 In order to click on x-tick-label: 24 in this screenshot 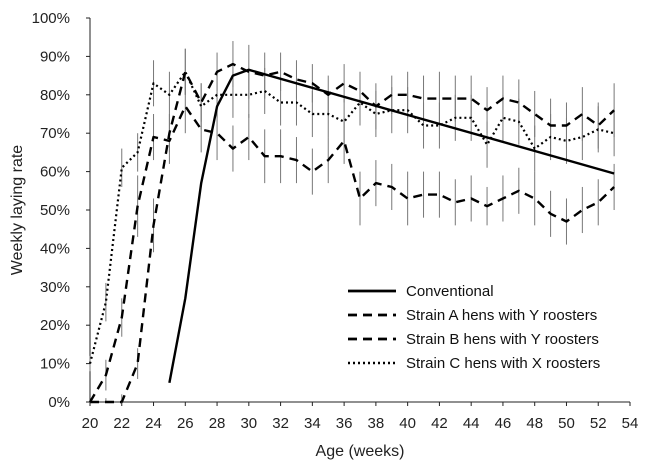, I will do `click(153, 423)`.